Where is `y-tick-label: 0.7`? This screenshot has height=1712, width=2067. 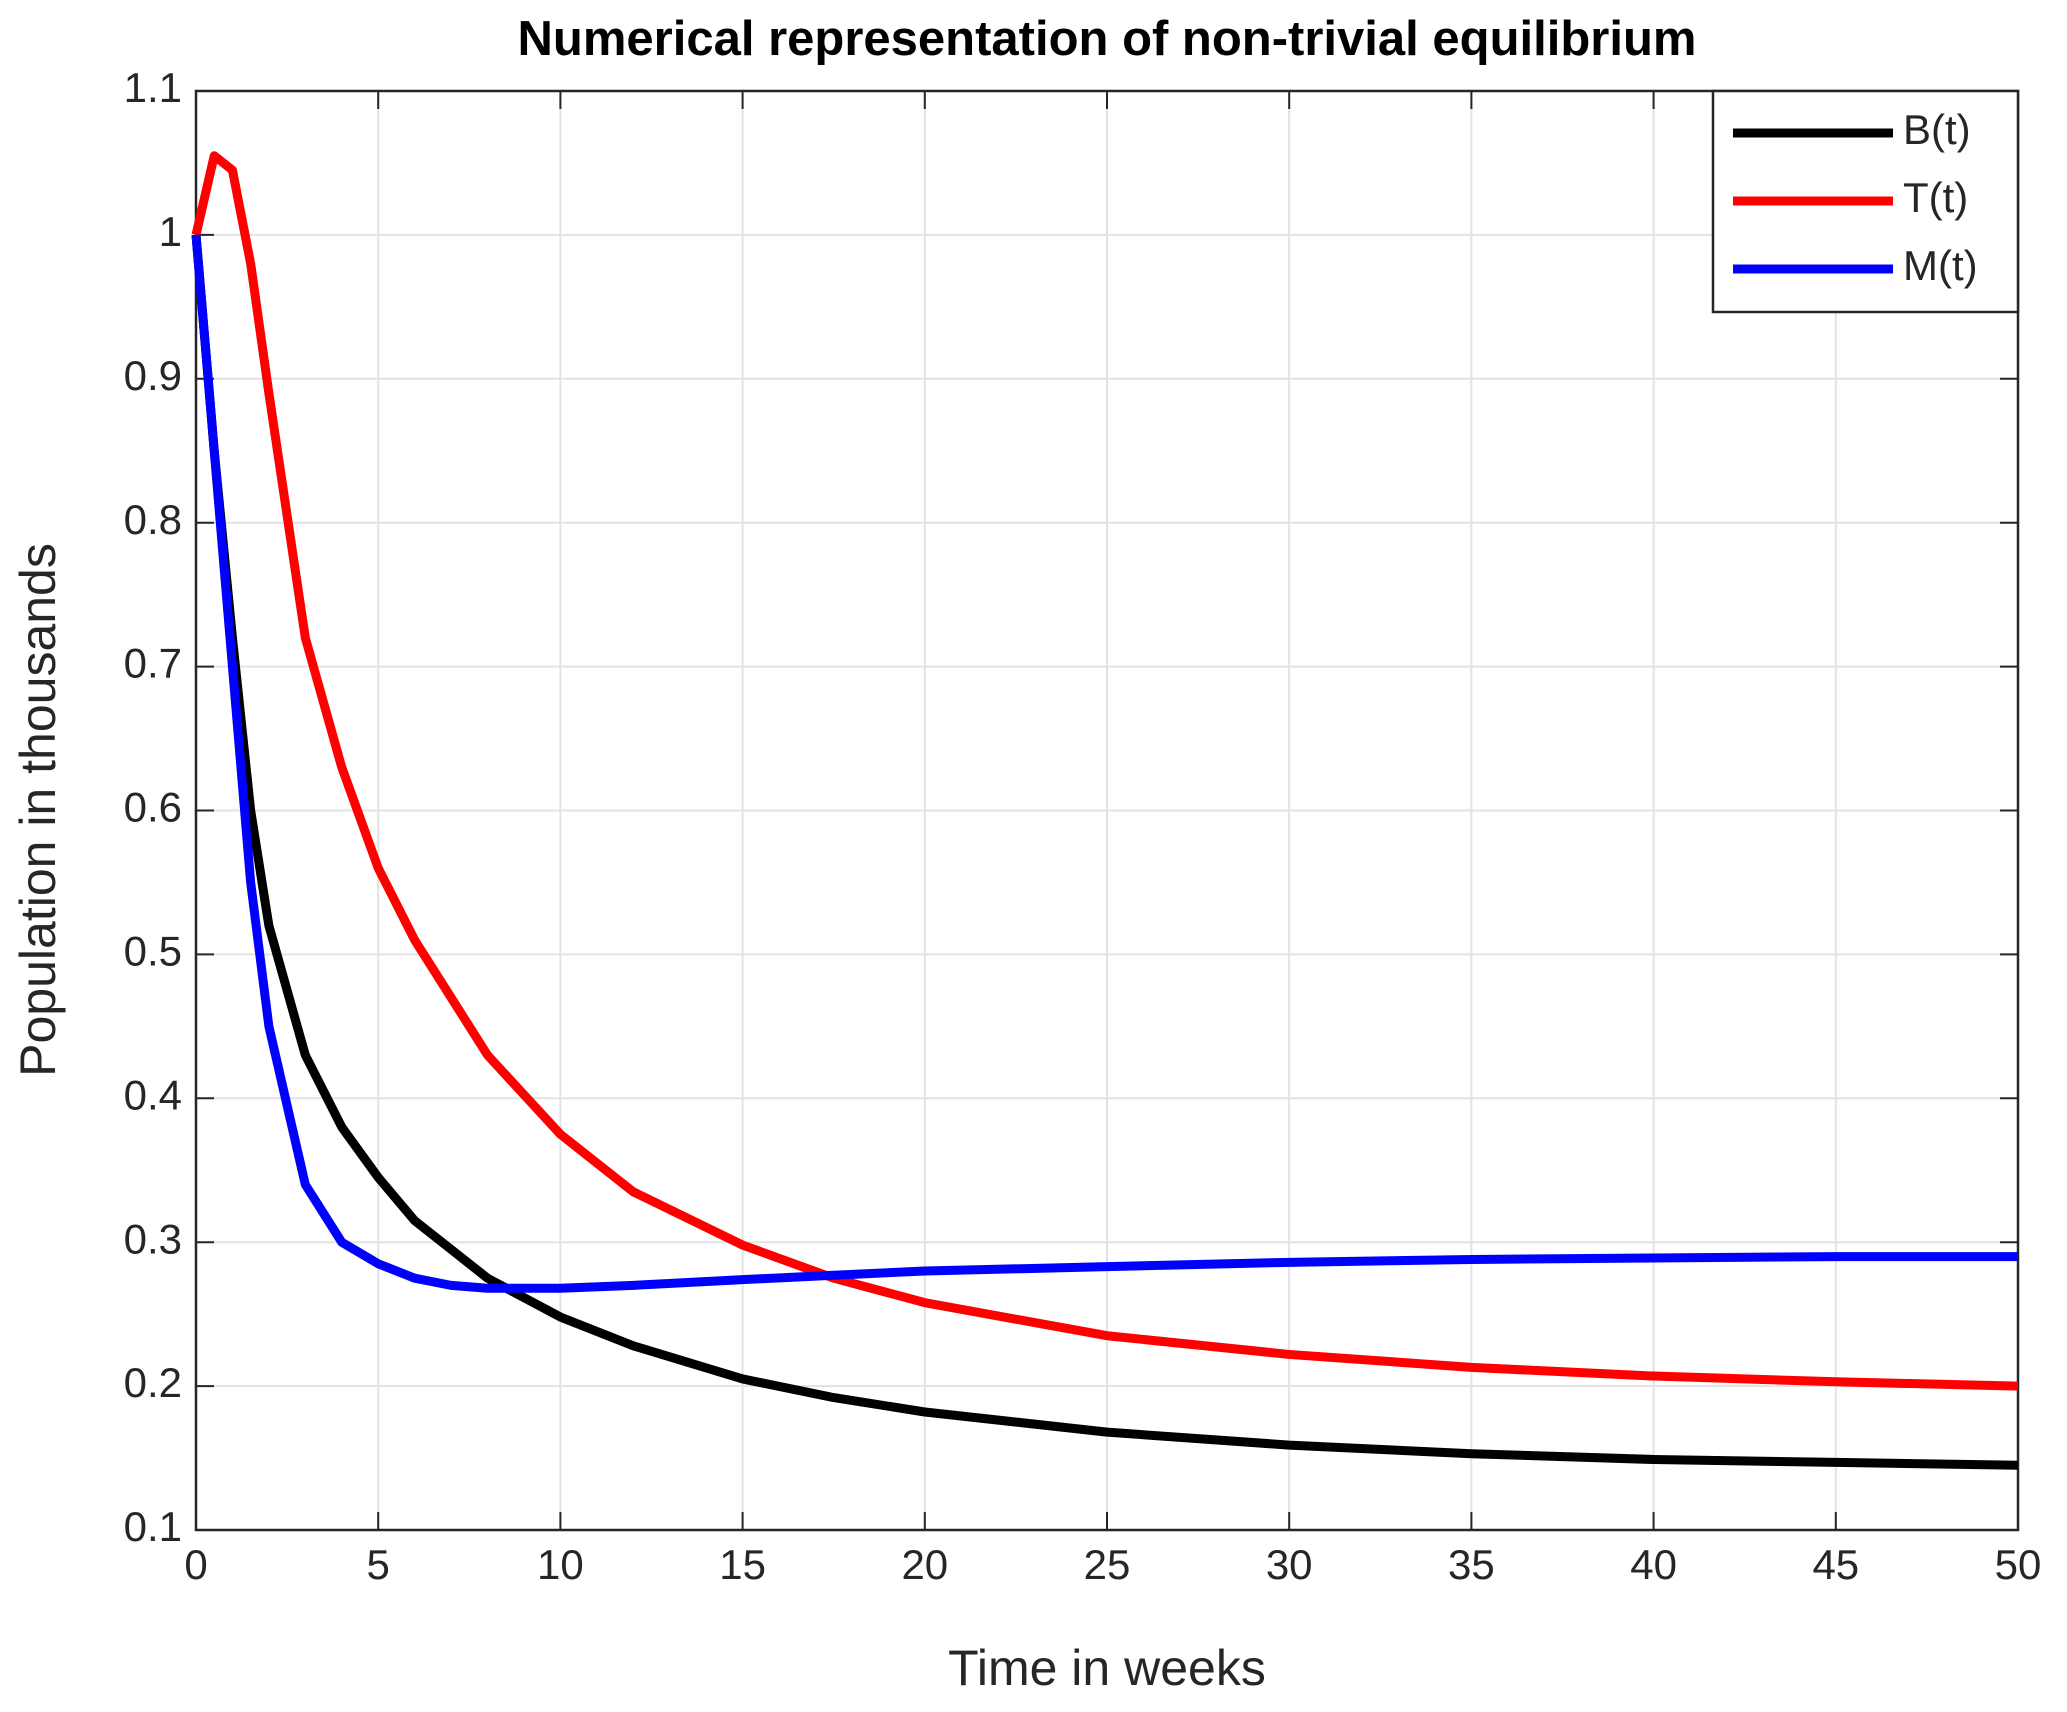 y-tick-label: 0.7 is located at coordinates (153, 663).